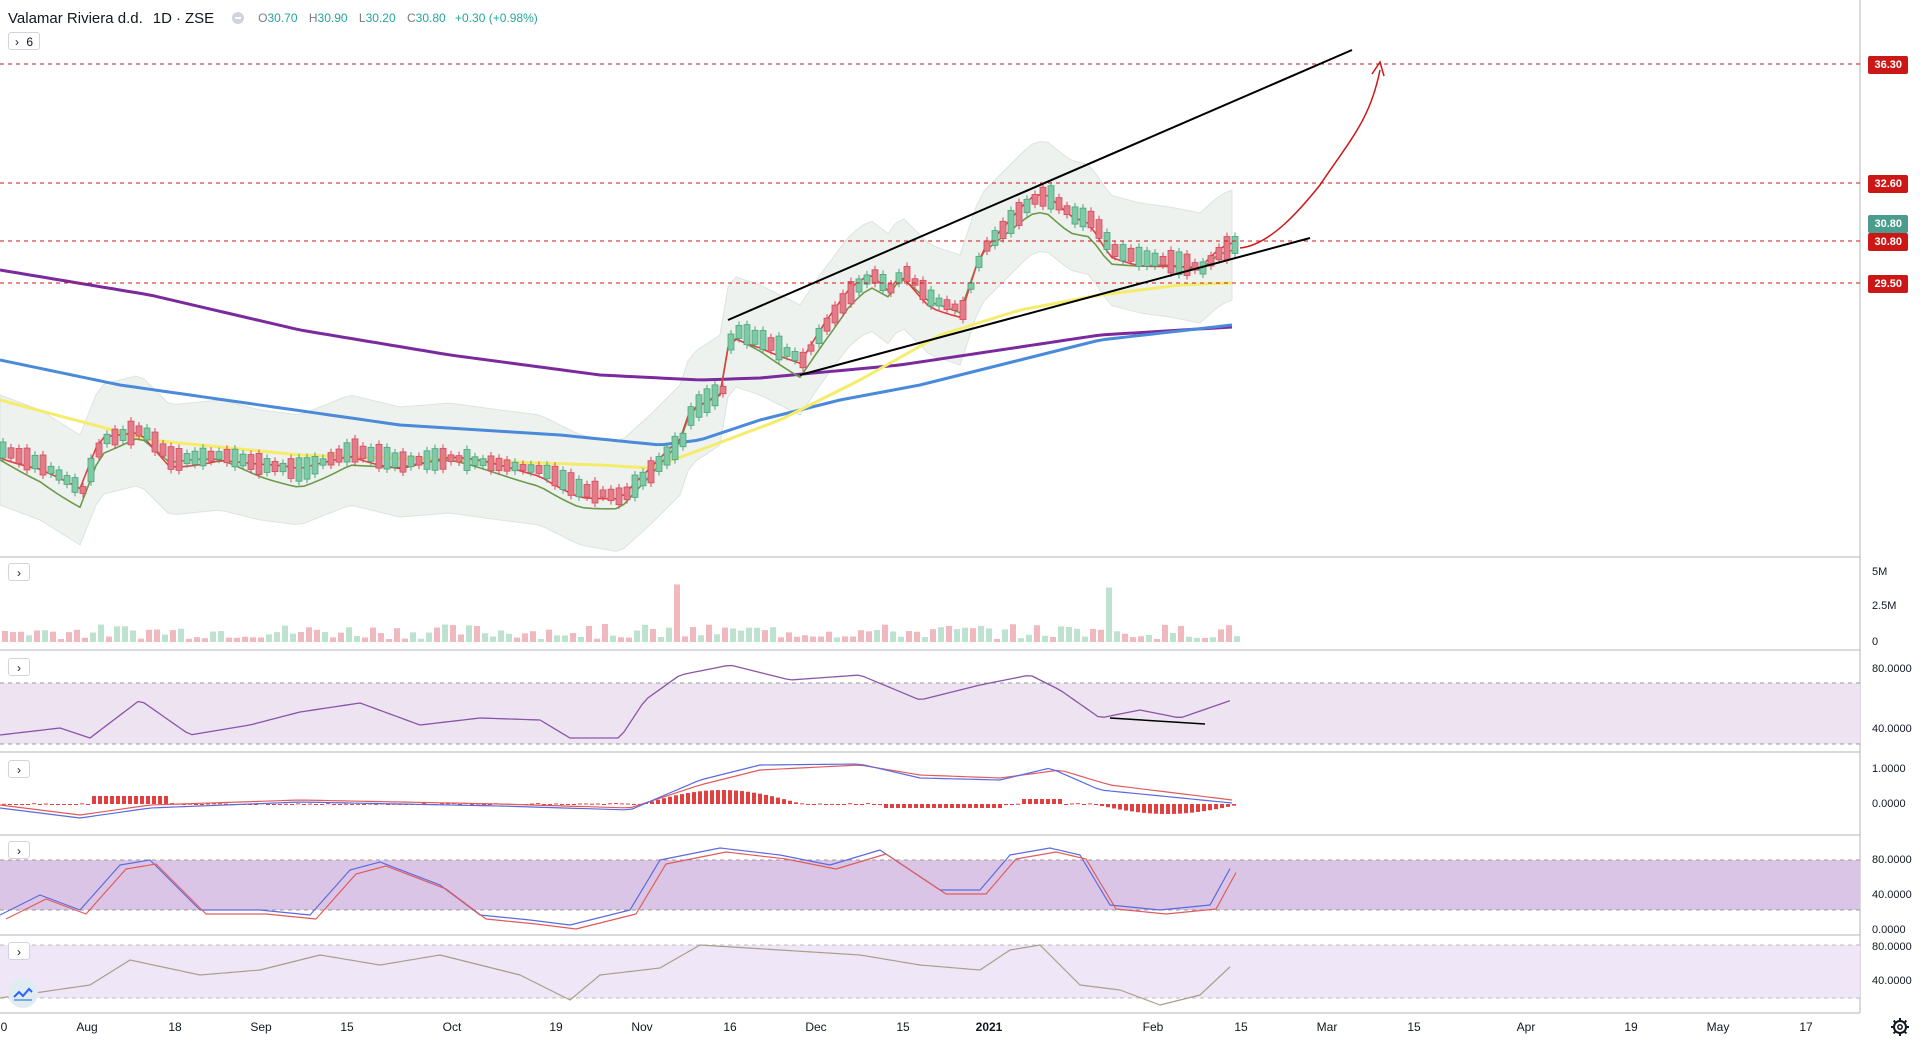 Image resolution: width=1920 pixels, height=1044 pixels. I want to click on gear-icon, so click(1900, 1027).